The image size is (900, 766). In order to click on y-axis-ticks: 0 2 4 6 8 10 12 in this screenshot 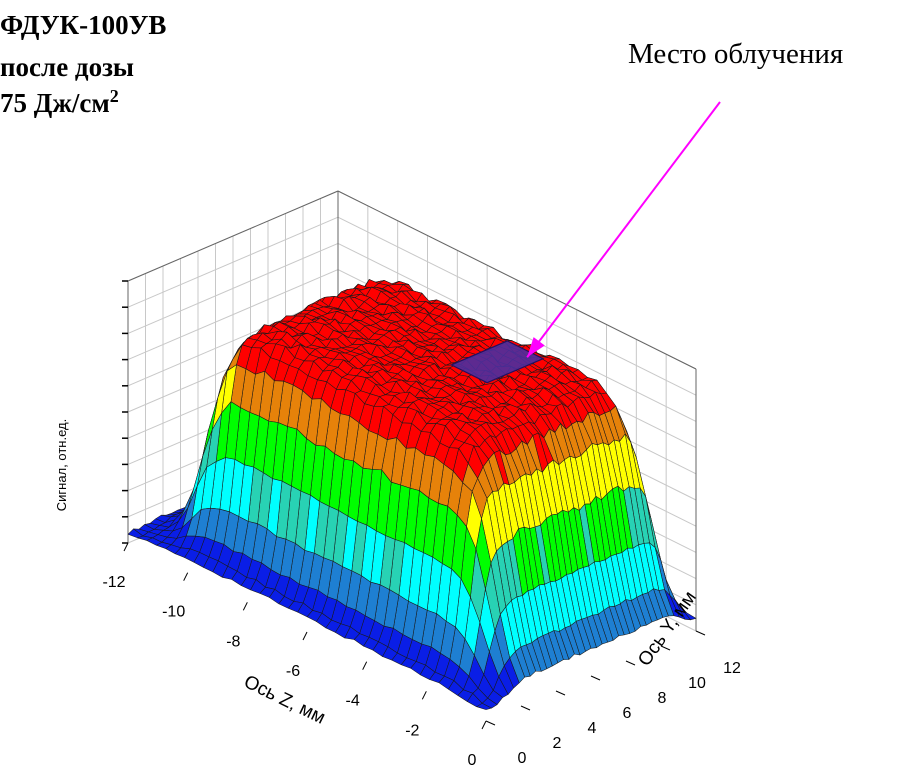, I will do `click(613, 698)`.